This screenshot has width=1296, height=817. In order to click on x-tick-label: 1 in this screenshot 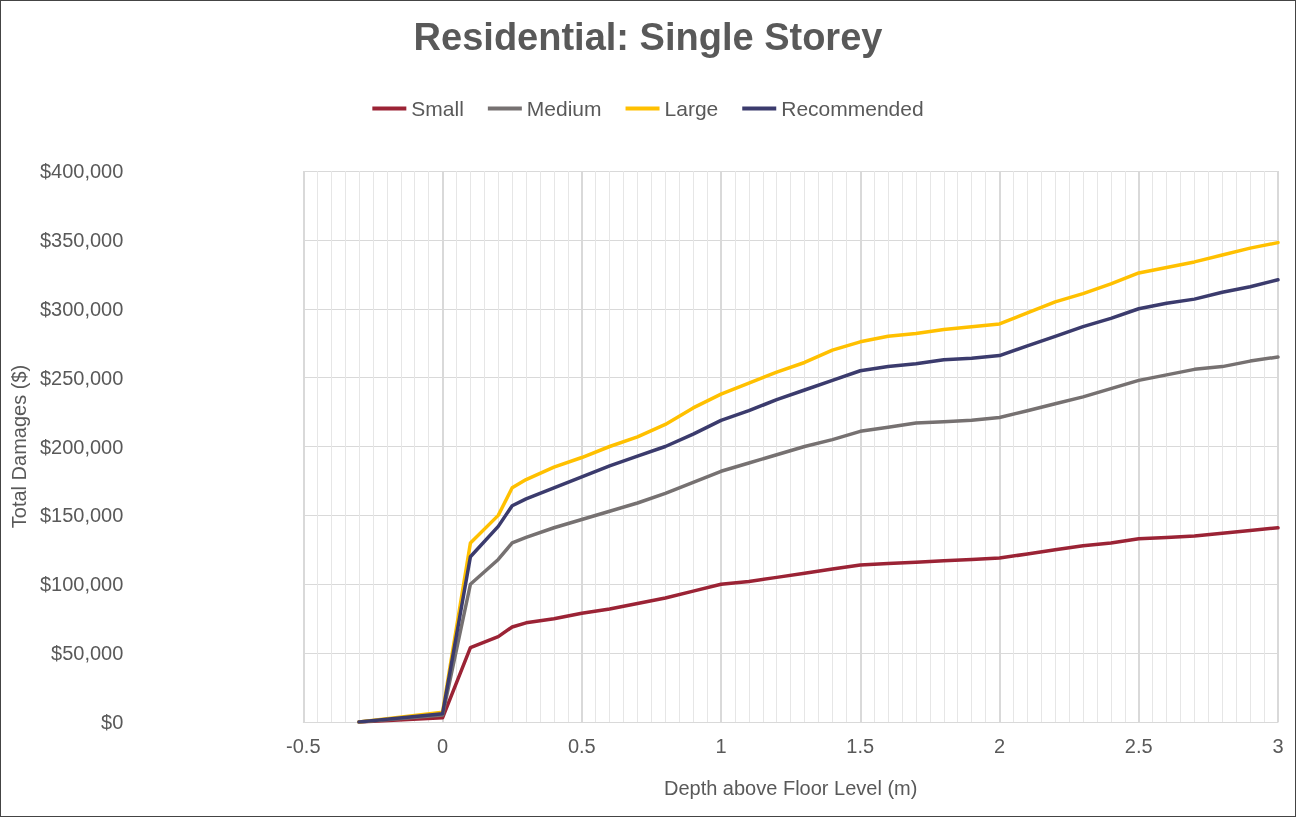, I will do `click(721, 746)`.